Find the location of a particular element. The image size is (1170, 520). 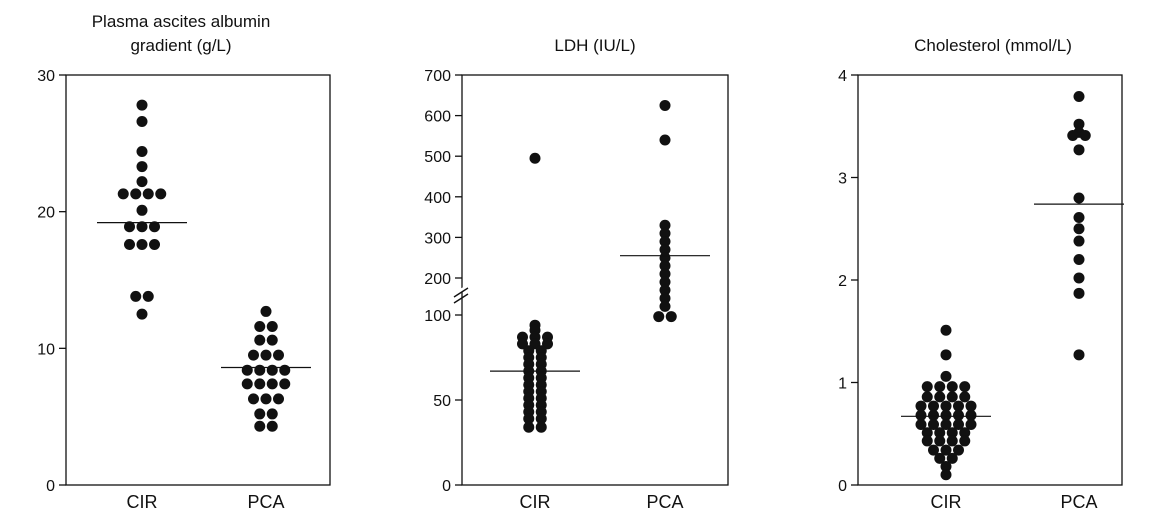

axis-break-gap is located at coordinates (462, 290).